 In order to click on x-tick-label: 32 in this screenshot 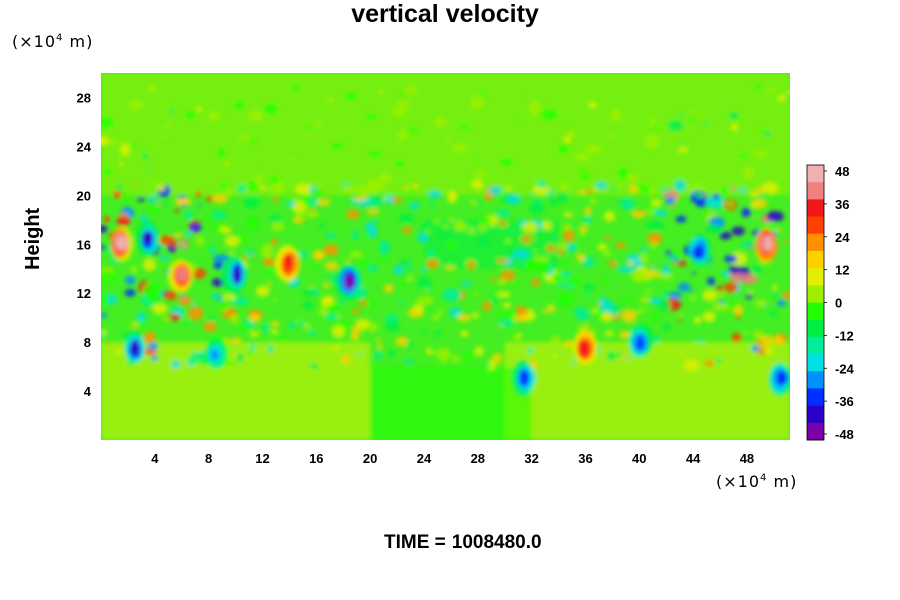, I will do `click(531, 458)`.